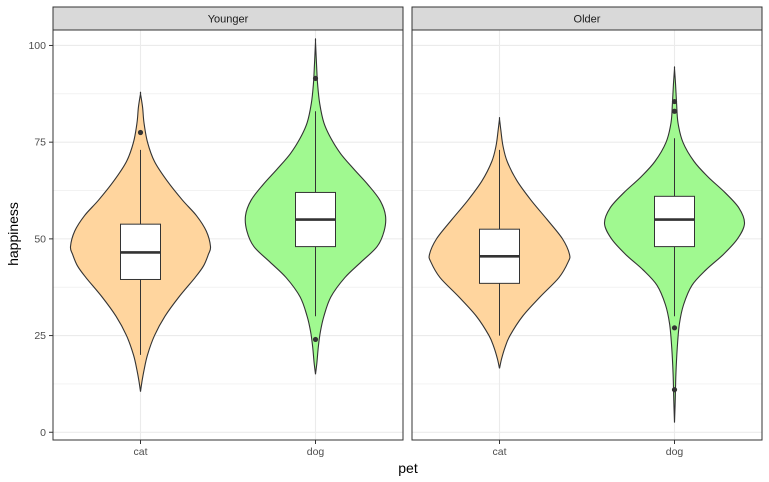 Image resolution: width=769 pixels, height=482 pixels. I want to click on y-axis-title: happiness, so click(13, 234).